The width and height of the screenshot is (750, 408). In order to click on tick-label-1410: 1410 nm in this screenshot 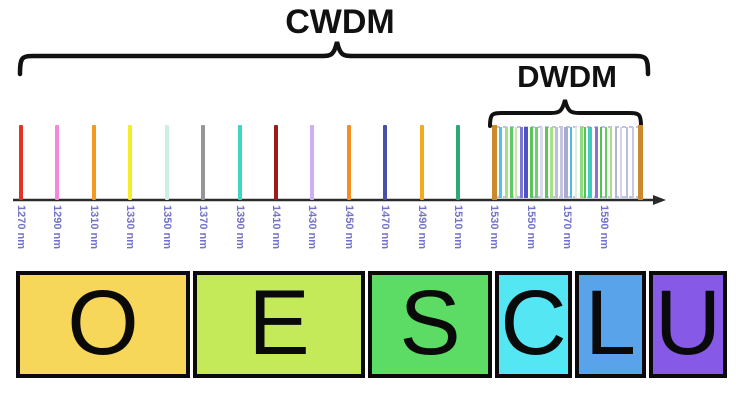, I will do `click(275, 227)`.